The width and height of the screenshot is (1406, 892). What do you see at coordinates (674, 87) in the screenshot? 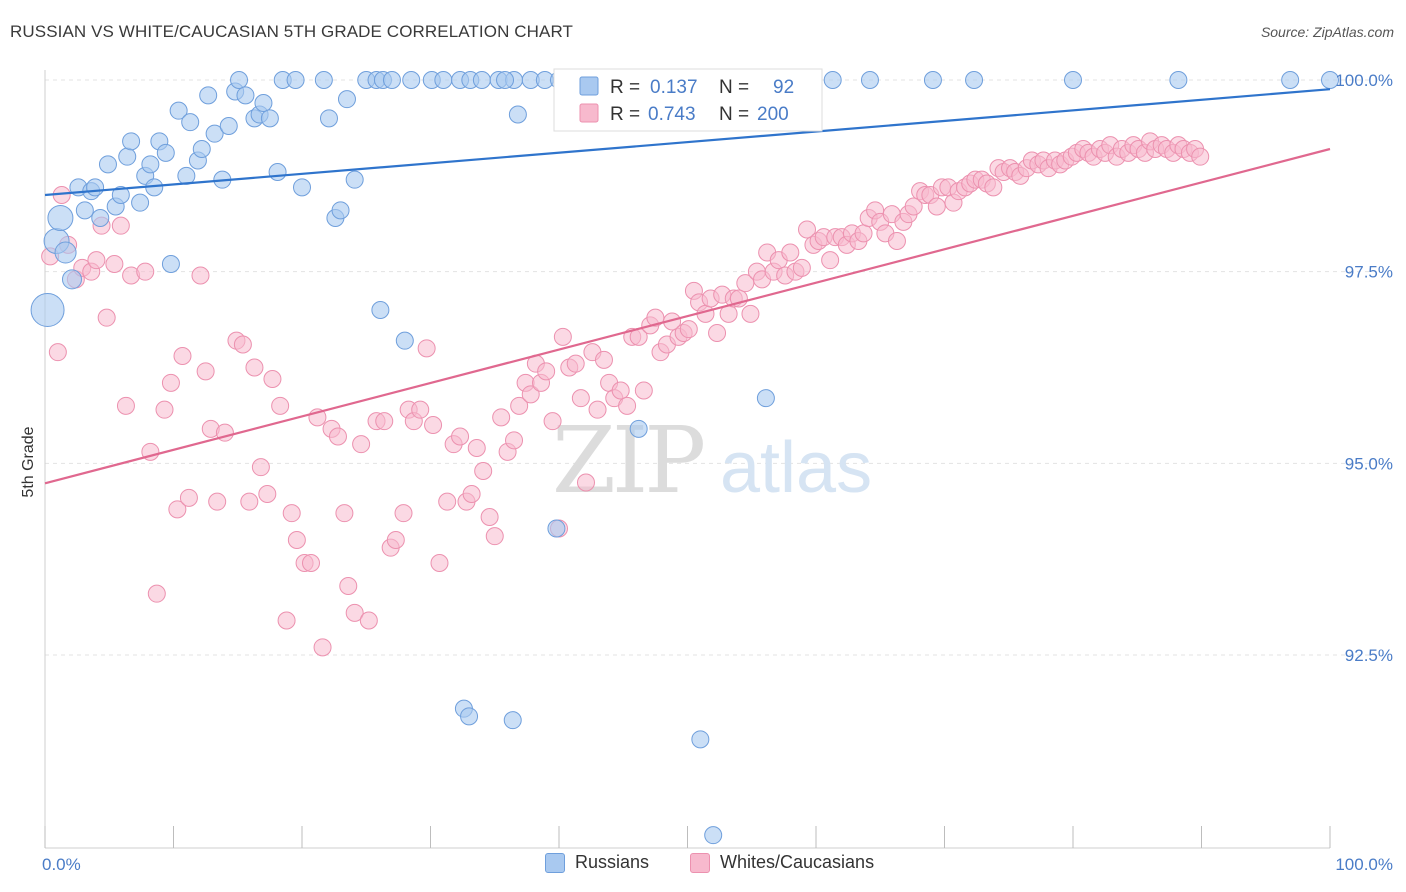
I see `legend-r-value-1: 0.137` at bounding box center [674, 87].